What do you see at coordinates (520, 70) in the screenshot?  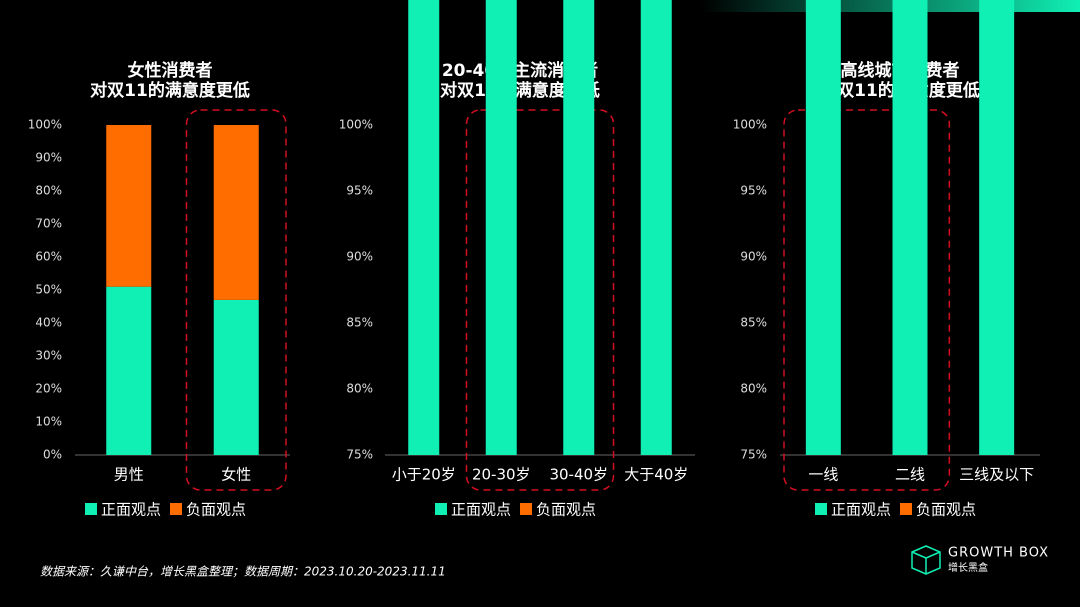 I see `chart-title: 20-40岁主流消费者` at bounding box center [520, 70].